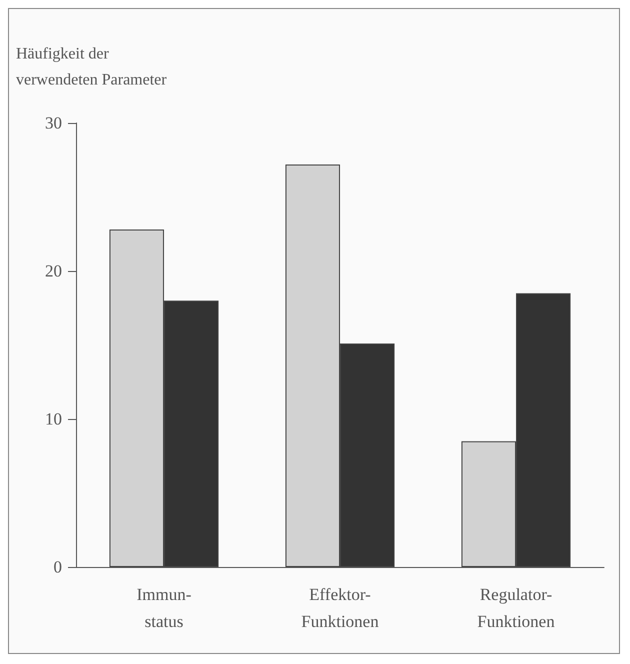  I want to click on y-tick-label: 0, so click(58, 567).